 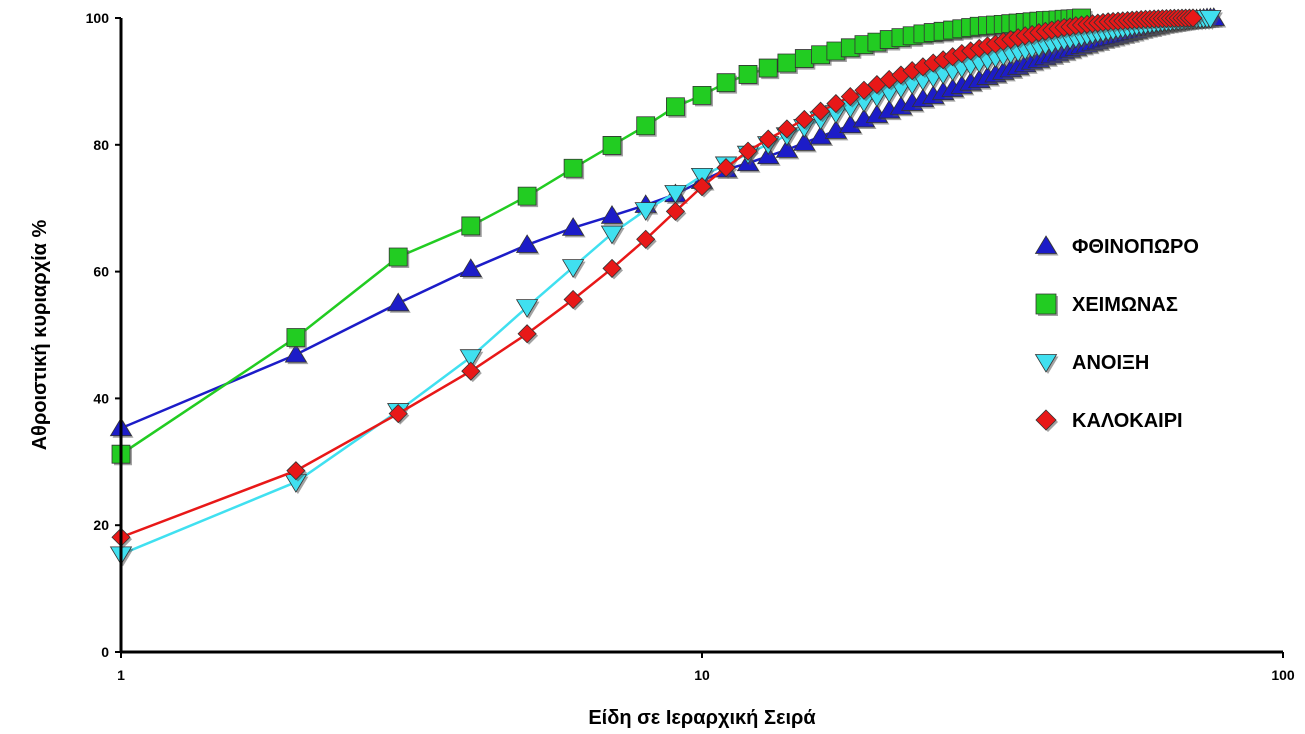 I want to click on legend-entry: ΑΝΟΙΞΗ, so click(x=1091, y=363).